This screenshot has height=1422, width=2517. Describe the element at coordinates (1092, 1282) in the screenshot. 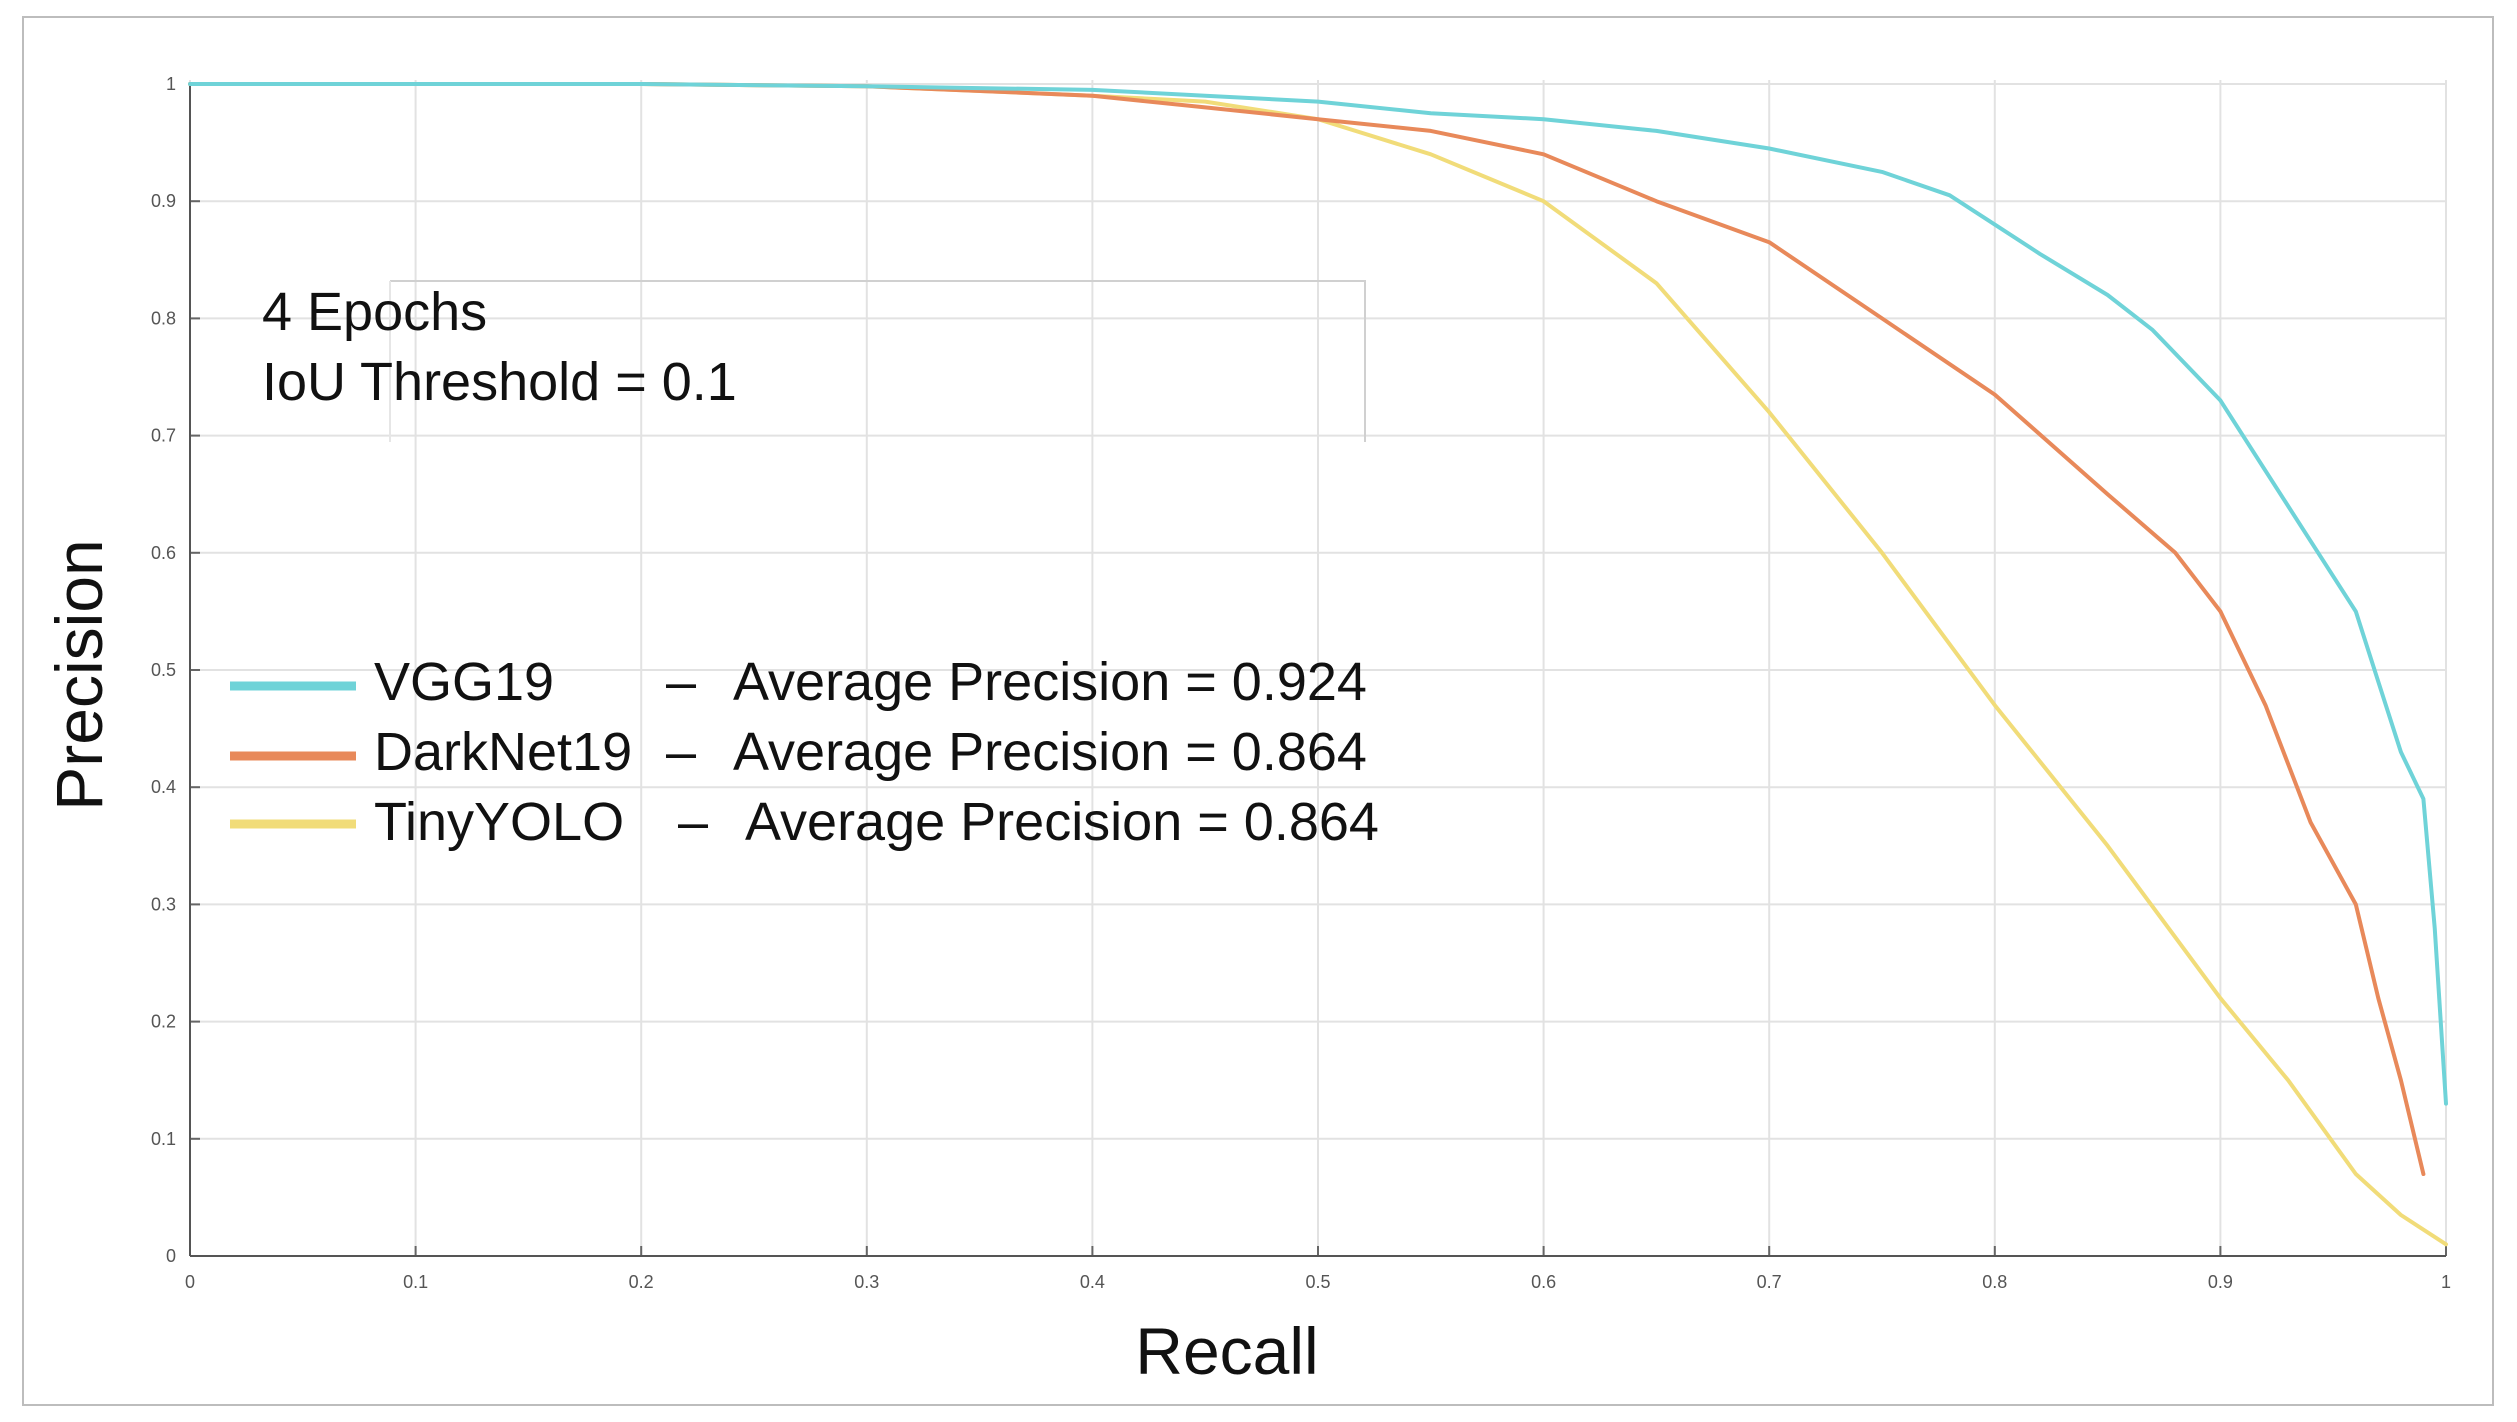

I see `x-tick-label: 0.4` at that location.